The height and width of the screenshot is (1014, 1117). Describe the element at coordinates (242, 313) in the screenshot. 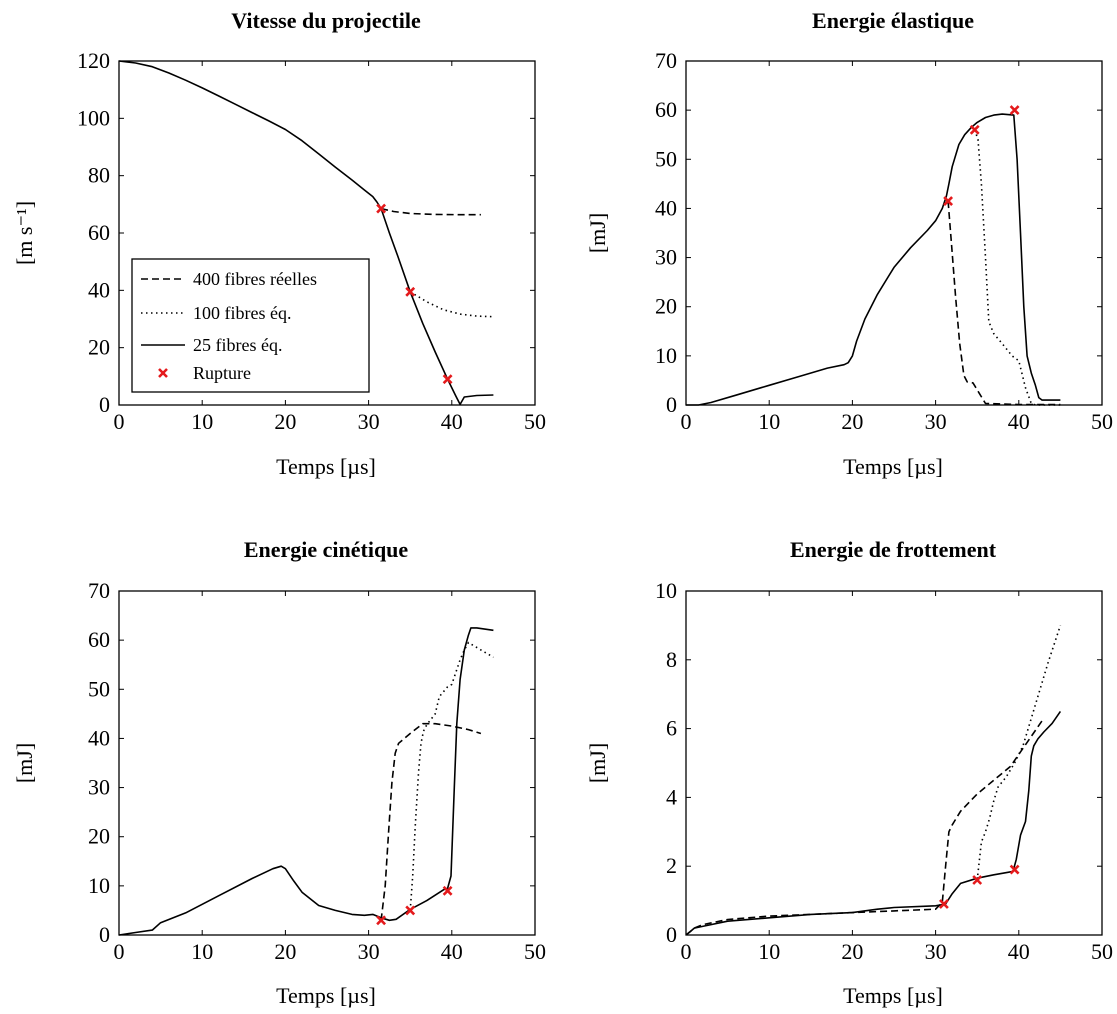

I see `legend-label-100-fibres: 100 fibres éq.` at that location.